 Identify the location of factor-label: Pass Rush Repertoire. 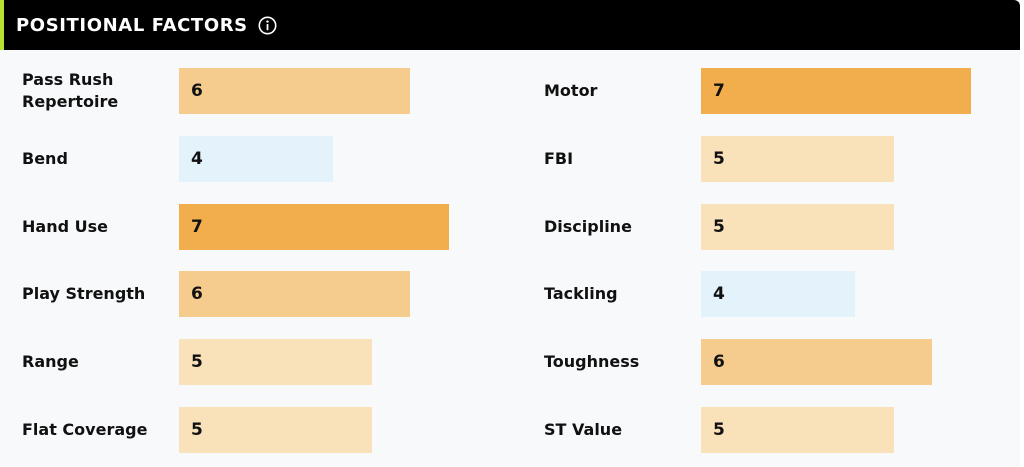
(70, 90).